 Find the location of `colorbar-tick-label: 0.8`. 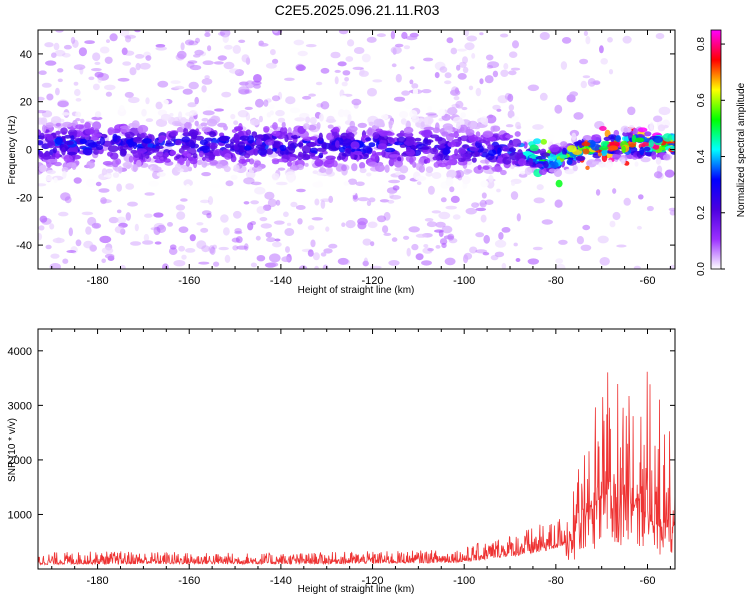

colorbar-tick-label: 0.8 is located at coordinates (701, 44).